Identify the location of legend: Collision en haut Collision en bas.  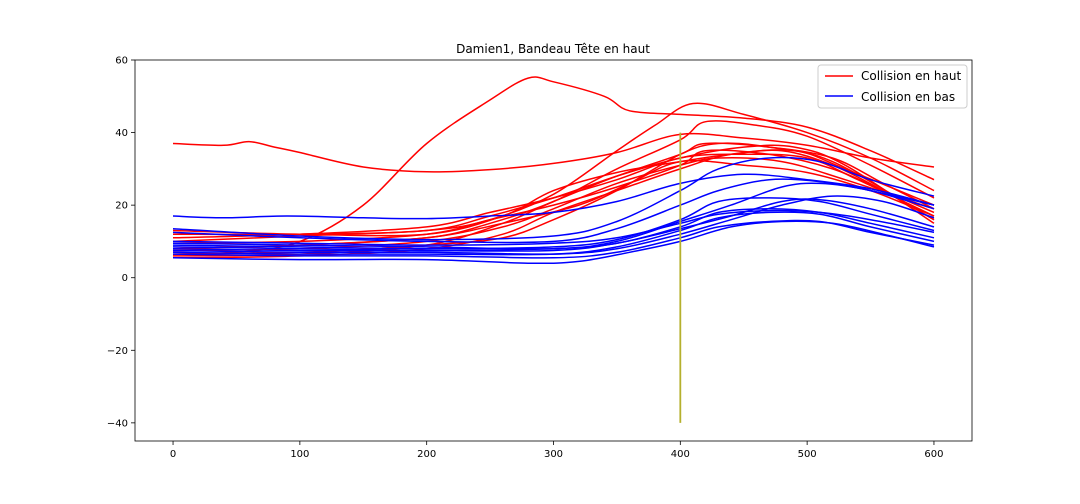
(892, 86).